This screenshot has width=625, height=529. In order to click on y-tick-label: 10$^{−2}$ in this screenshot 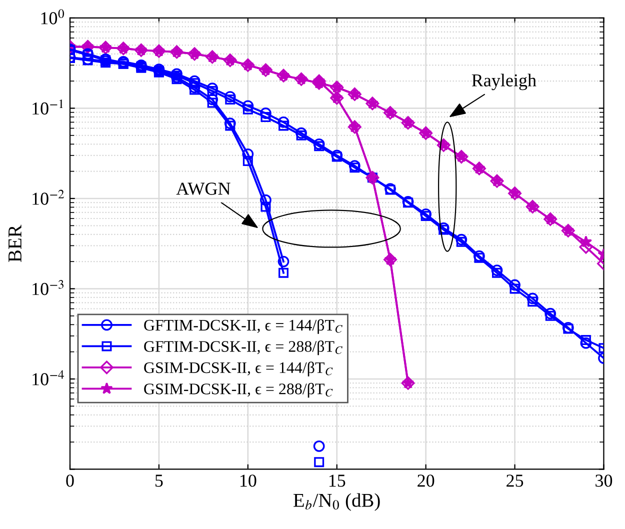, I will do `click(48, 197)`.